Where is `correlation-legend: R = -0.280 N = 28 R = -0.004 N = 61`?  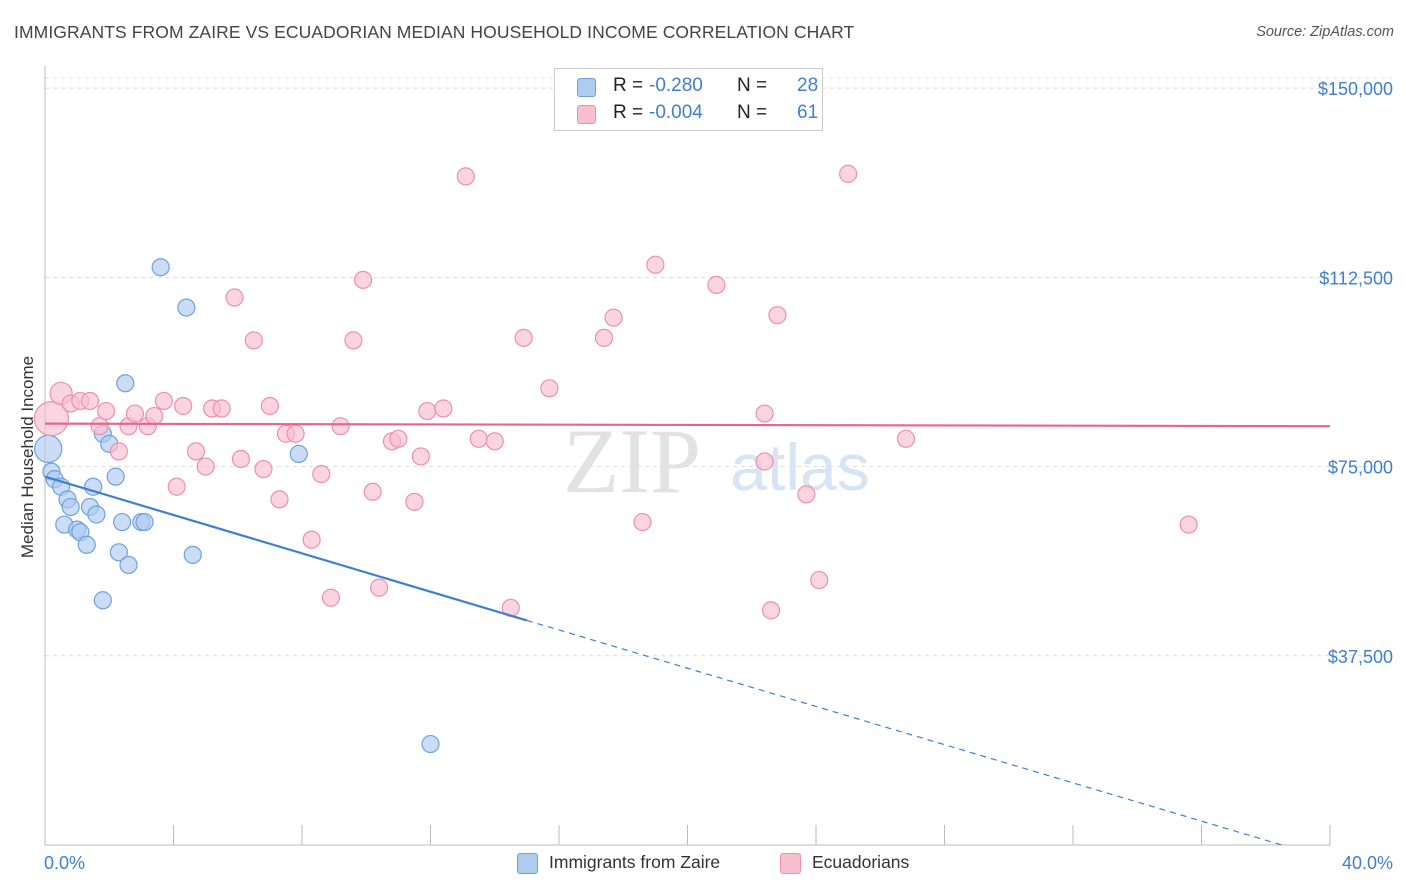
correlation-legend: R = -0.280 N = 28 R = -0.004 N = 61 is located at coordinates (688, 99).